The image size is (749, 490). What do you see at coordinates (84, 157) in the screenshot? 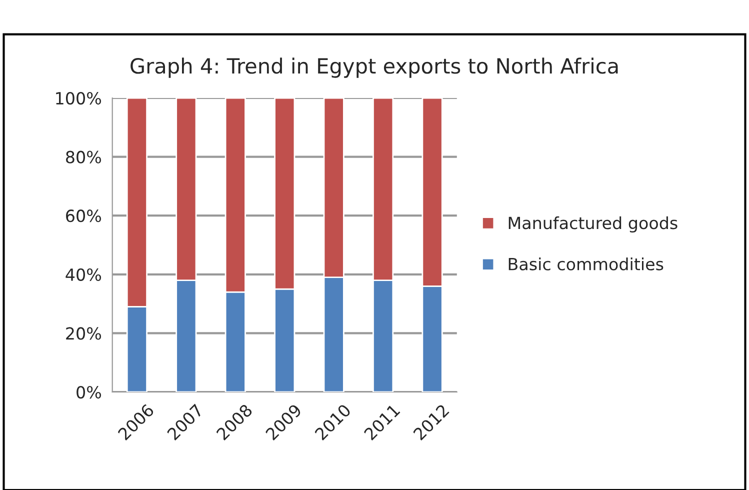
I see `y-tick-label: 80%` at bounding box center [84, 157].